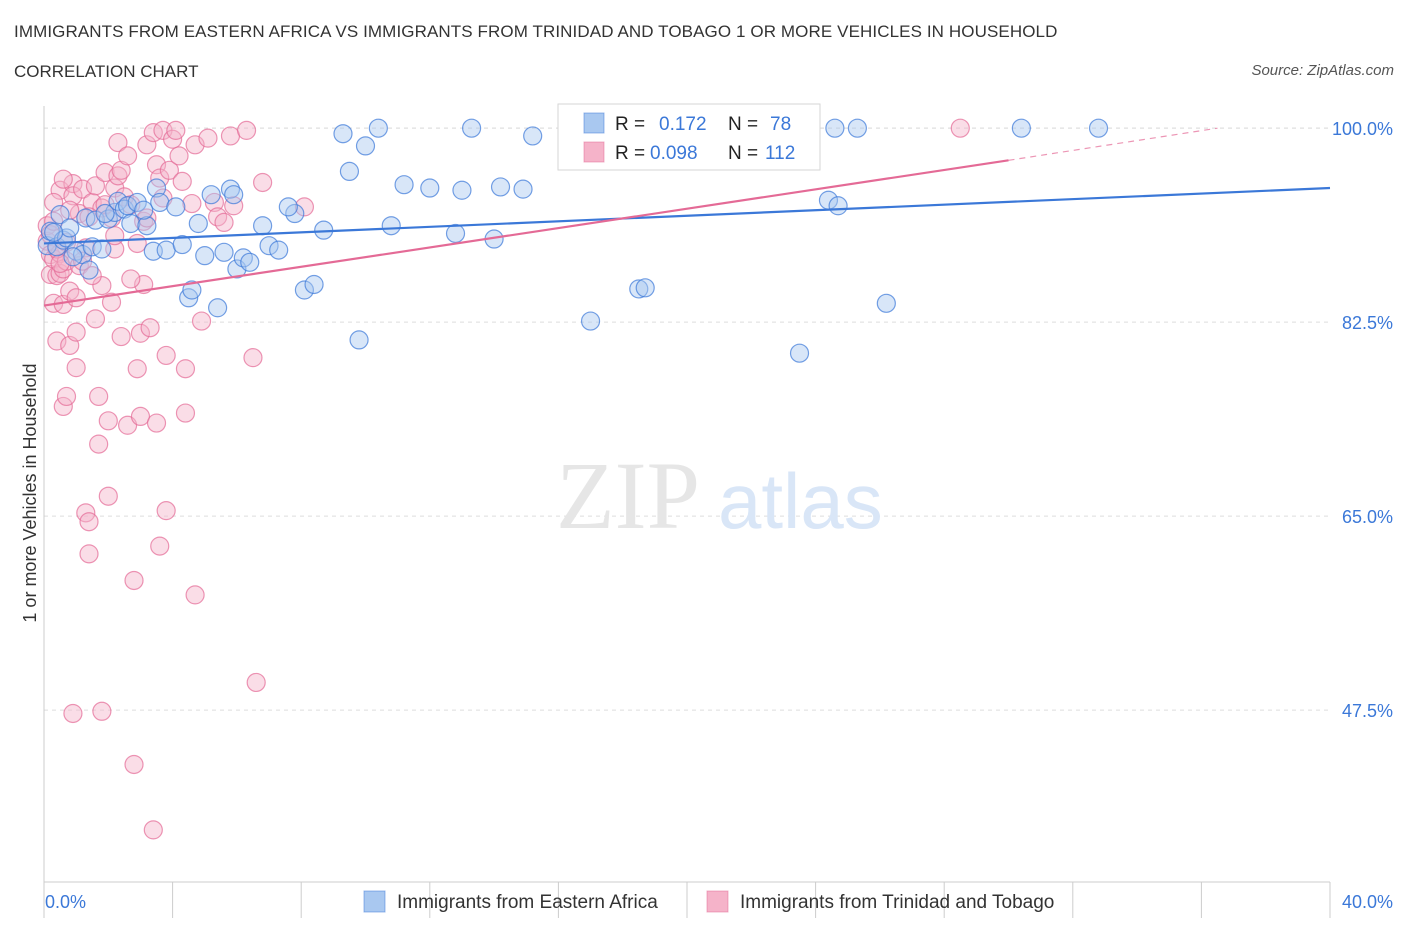 The width and height of the screenshot is (1406, 930). What do you see at coordinates (1362, 420) in the screenshot?
I see `y-tick-labels: 47.5% 65.0% 82.5% 100.0%` at bounding box center [1362, 420].